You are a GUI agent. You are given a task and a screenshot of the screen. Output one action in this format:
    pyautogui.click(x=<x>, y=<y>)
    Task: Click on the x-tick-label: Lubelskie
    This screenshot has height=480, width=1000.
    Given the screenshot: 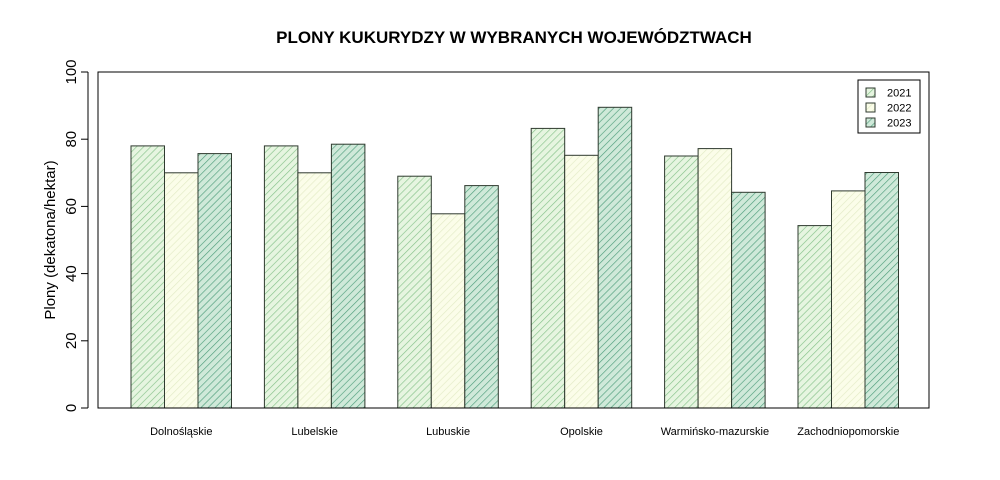 What is the action you would take?
    pyautogui.click(x=314, y=432)
    